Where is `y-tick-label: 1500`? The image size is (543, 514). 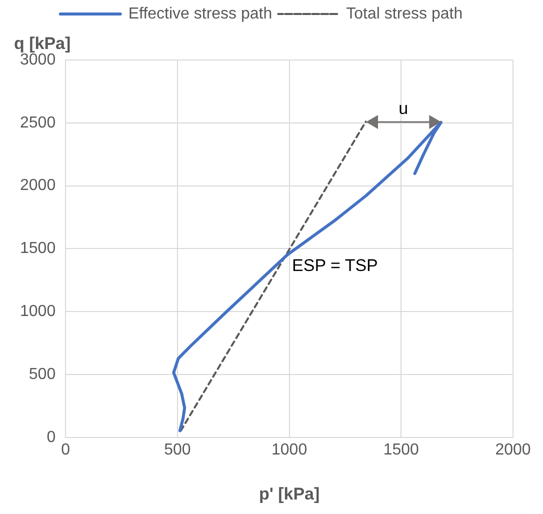 y-tick-label: 1500 is located at coordinates (38, 249).